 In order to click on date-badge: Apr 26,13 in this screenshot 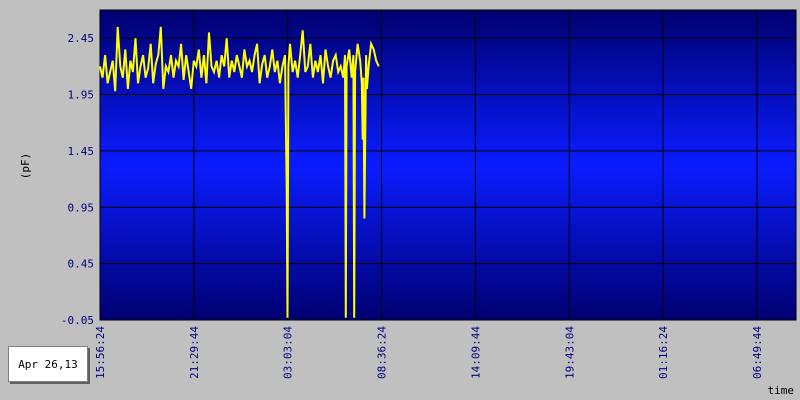, I will do `click(48, 364)`.